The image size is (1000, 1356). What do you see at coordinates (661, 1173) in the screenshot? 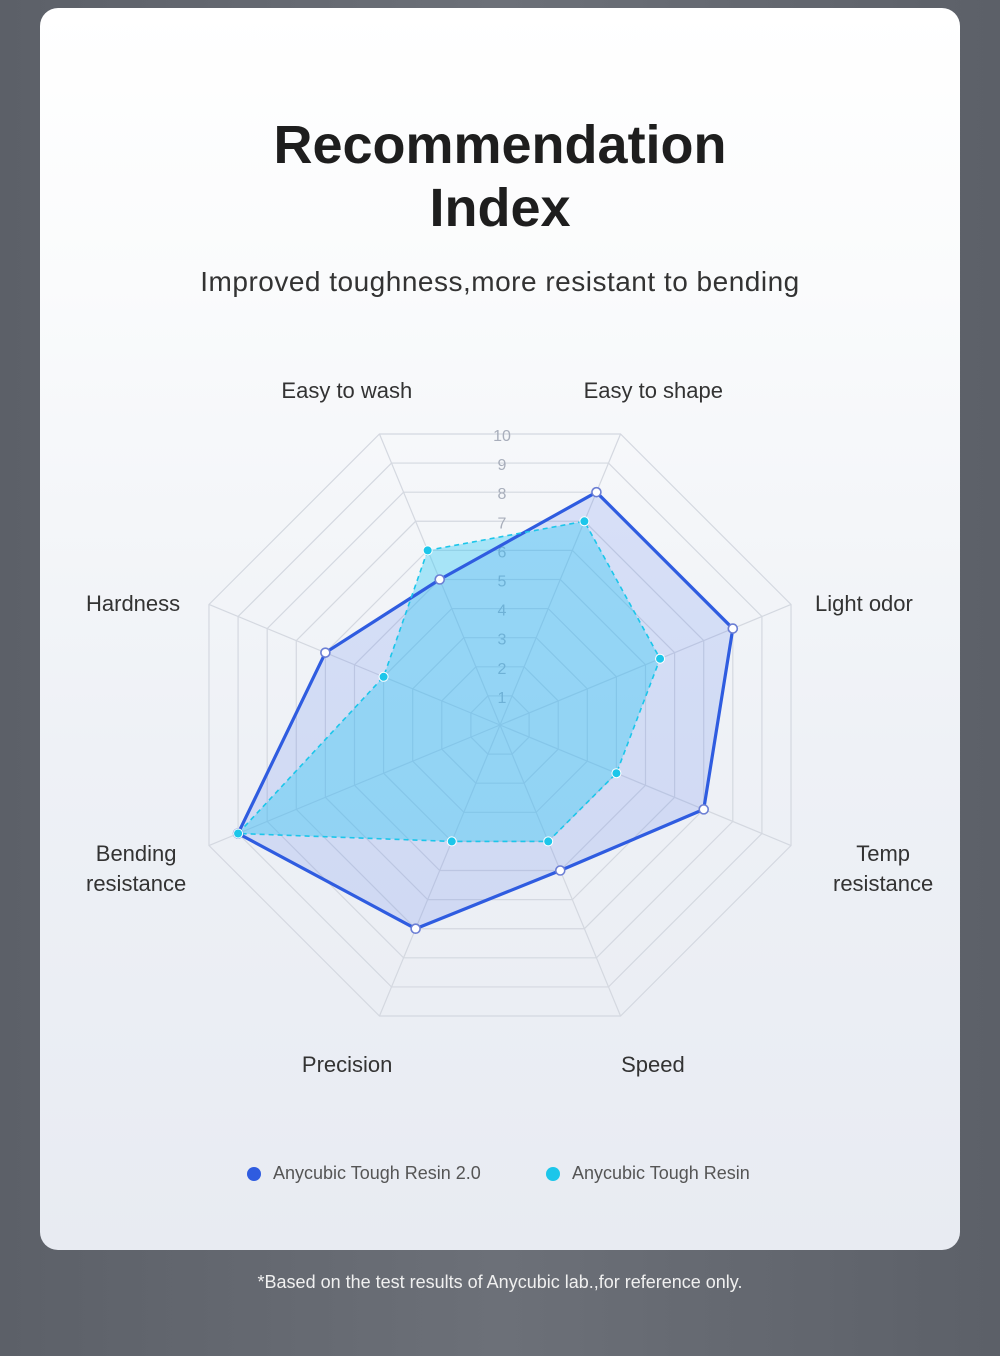
I see `legend-label-series-2: Anycubic Tough Resin` at bounding box center [661, 1173].